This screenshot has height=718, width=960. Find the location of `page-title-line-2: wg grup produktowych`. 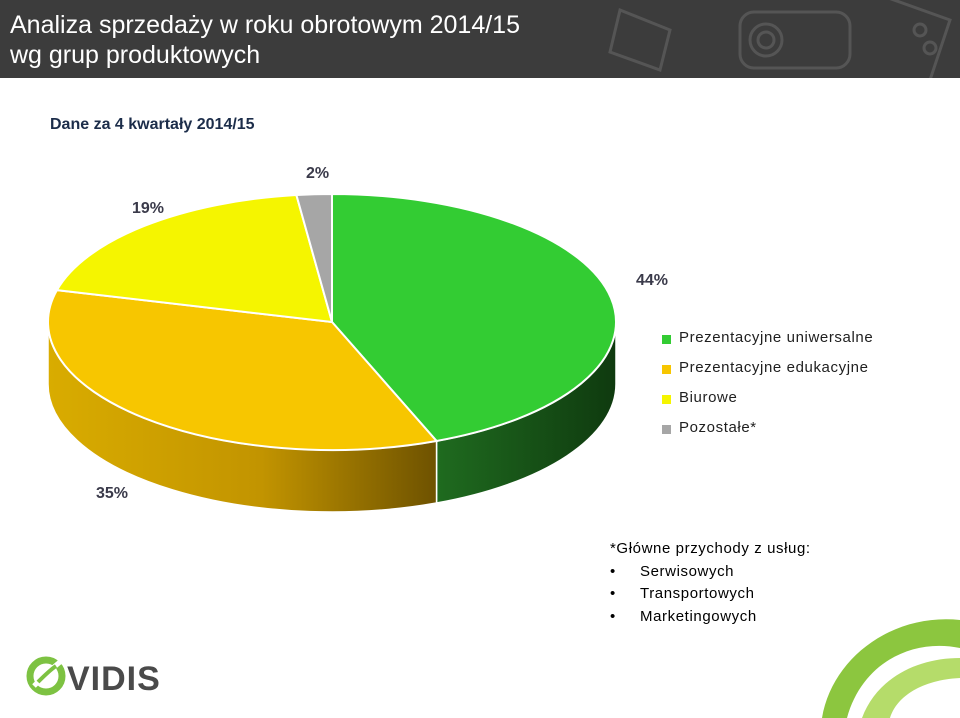

page-title-line-2: wg grup produktowych is located at coordinates (135, 55).